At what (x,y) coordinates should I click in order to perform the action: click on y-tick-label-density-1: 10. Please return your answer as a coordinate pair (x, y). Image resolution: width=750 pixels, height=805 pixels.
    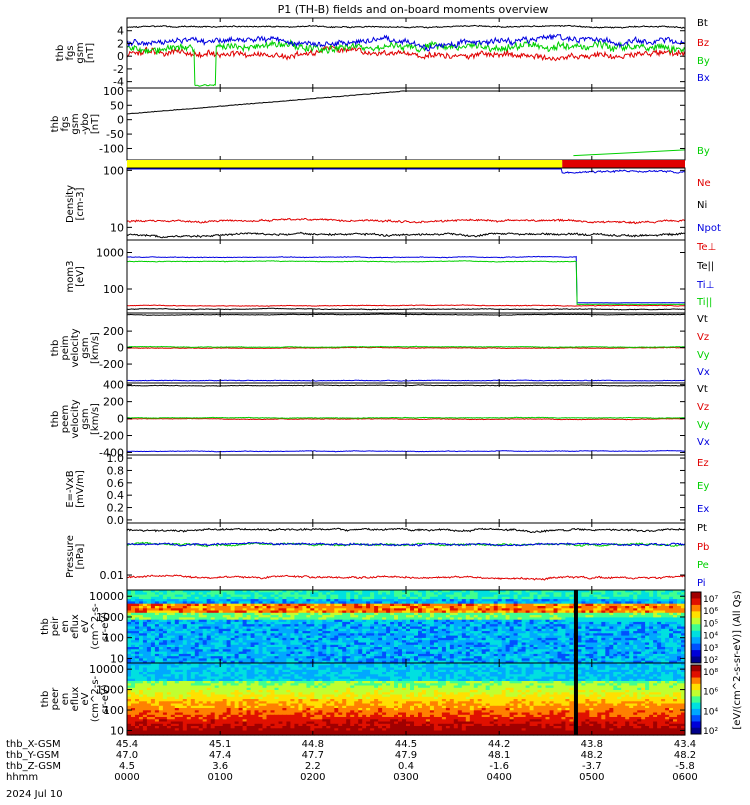
    Looking at the image, I should click on (117, 227).